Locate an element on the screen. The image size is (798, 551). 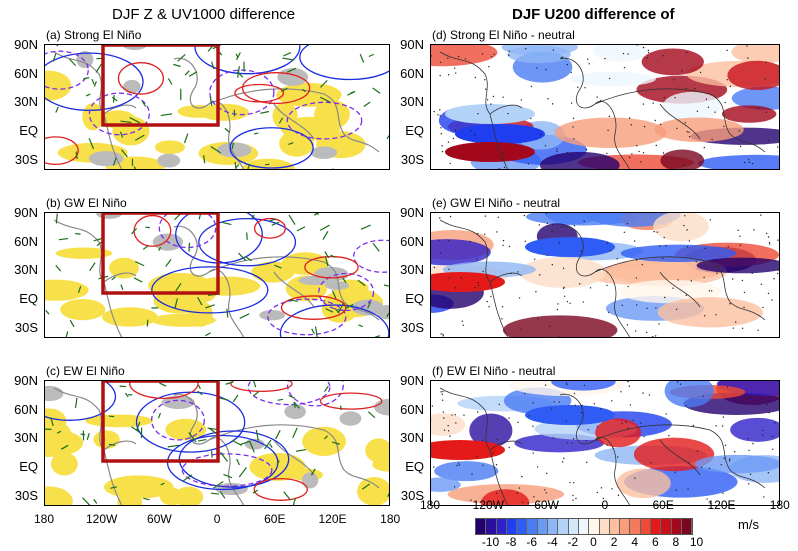
colorbar-label: -6 is located at coordinates (532, 542).